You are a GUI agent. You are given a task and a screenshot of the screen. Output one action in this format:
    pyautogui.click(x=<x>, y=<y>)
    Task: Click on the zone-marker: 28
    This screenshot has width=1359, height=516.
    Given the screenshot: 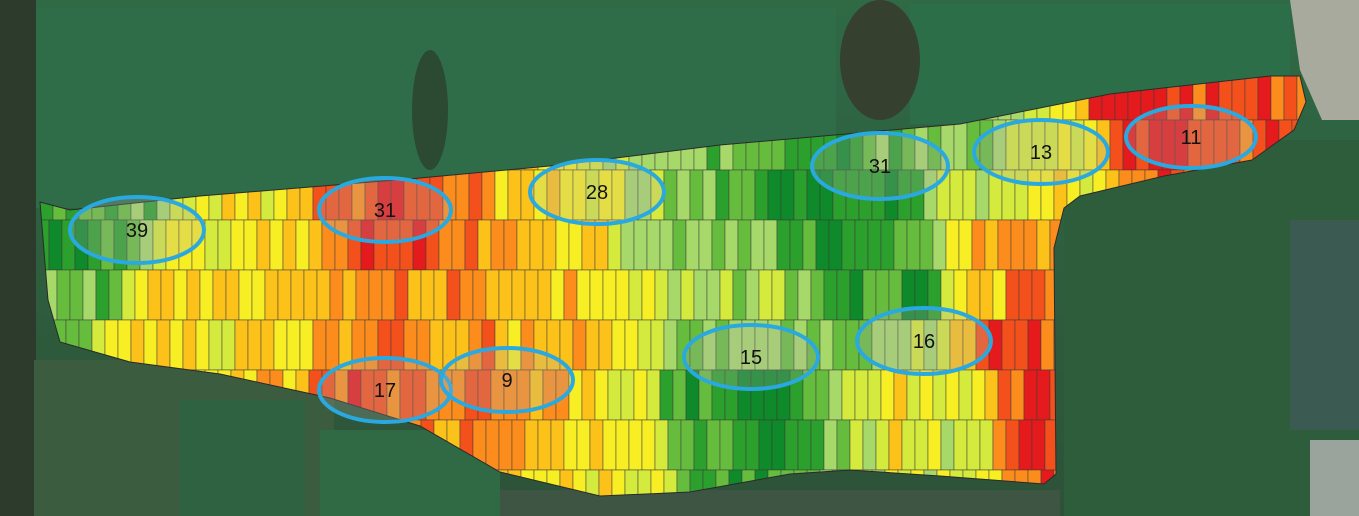 What is the action you would take?
    pyautogui.click(x=597, y=192)
    